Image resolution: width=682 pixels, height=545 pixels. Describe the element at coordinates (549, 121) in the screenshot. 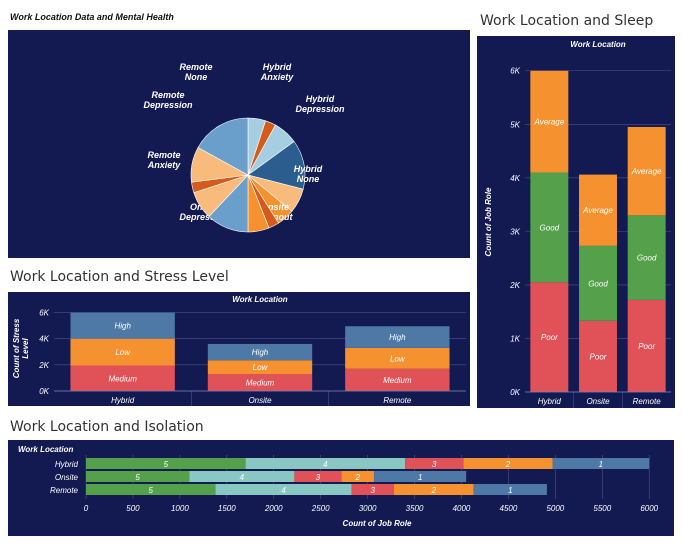

I see `bar-hybrid-average` at that location.